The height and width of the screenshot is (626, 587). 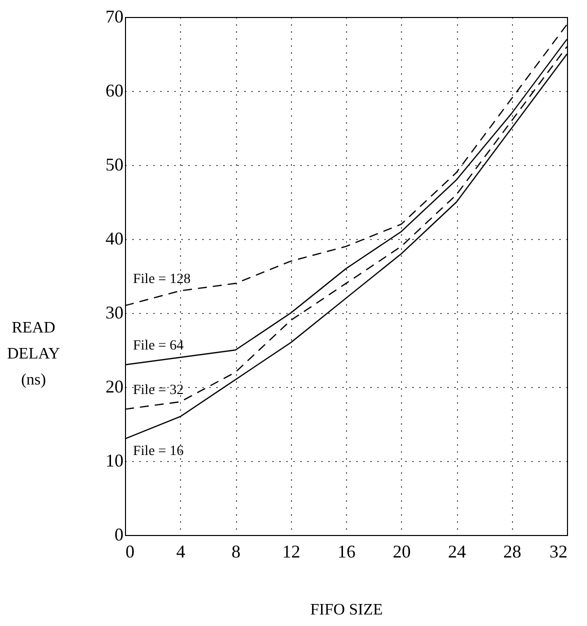 I want to click on y-tick-label: 30, so click(x=115, y=312).